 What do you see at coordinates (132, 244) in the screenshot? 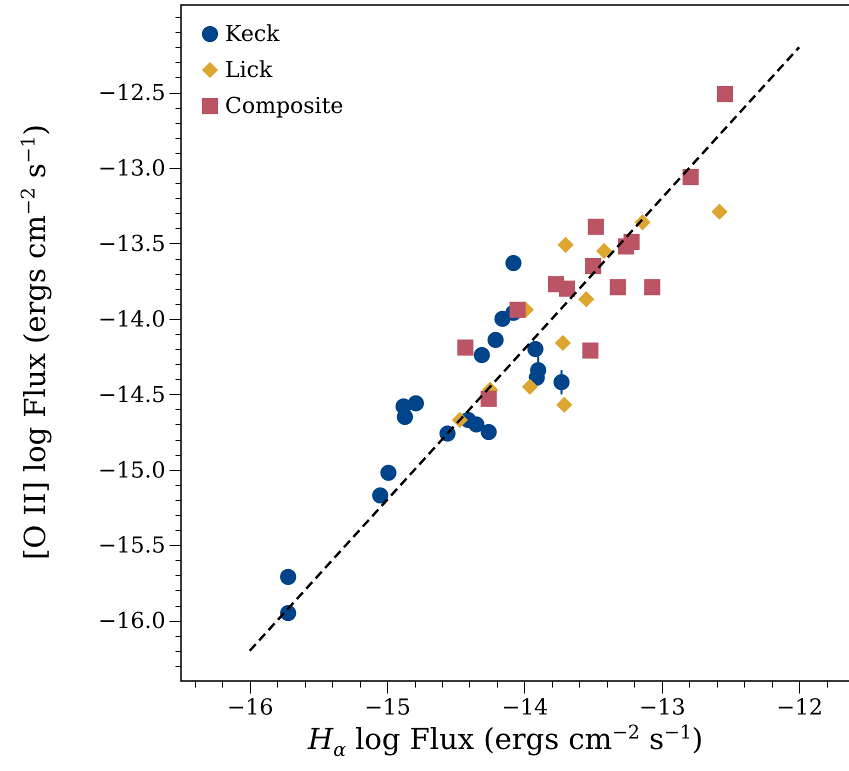
I see `y-tick-label: −13.5` at bounding box center [132, 244].